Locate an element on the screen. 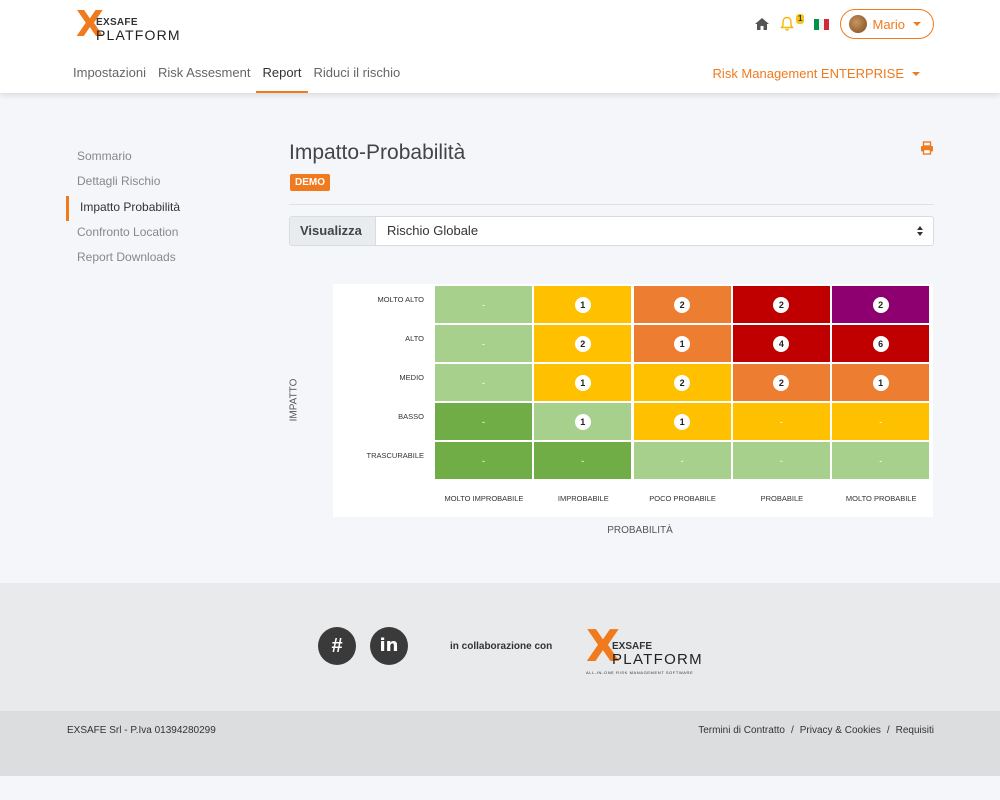  user-menu-button: Mario is located at coordinates (887, 24).